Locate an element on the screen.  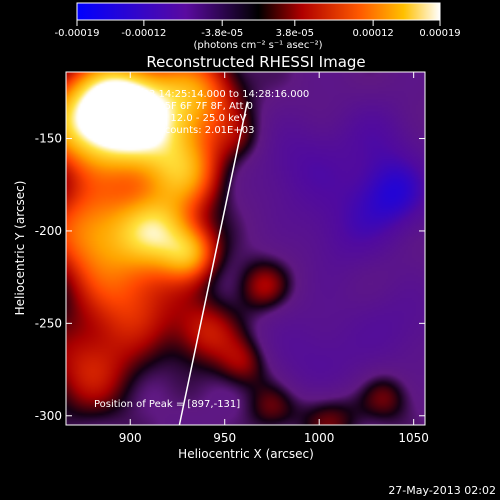
clean-counts-label: Clean Total counts: 2.01E+03 is located at coordinates (174, 130).